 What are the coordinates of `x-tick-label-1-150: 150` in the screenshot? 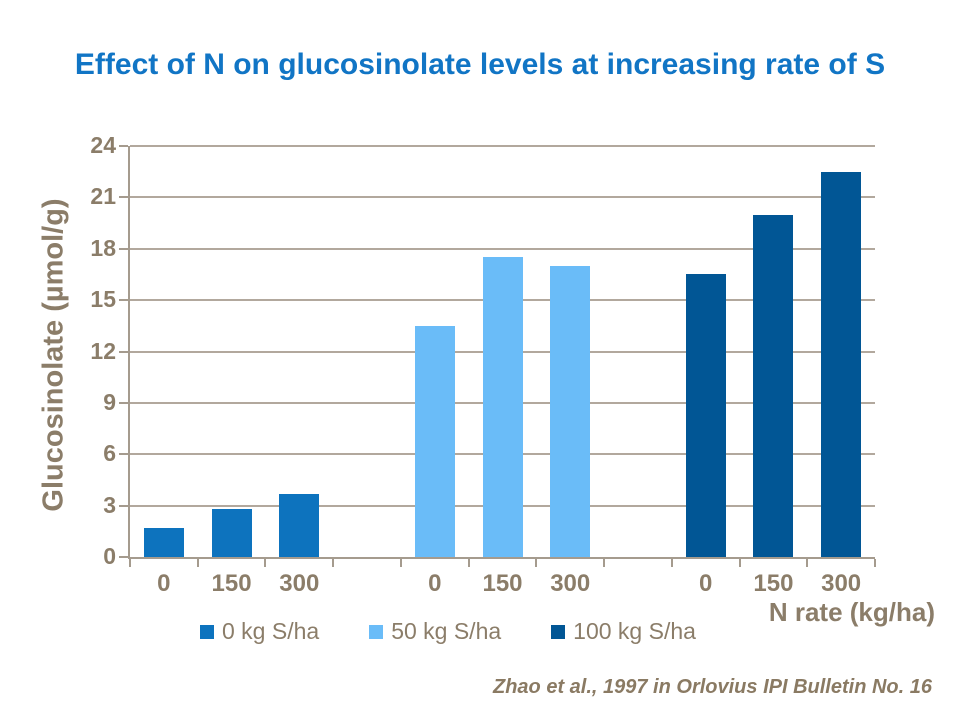 It's located at (502, 583).